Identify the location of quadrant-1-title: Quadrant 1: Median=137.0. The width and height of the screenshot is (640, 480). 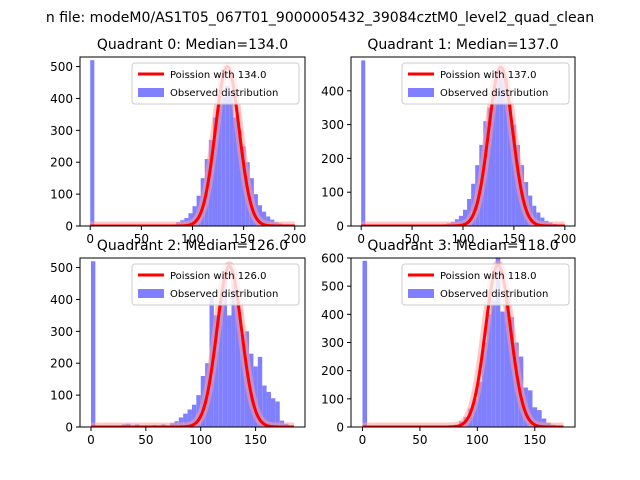
(462, 45).